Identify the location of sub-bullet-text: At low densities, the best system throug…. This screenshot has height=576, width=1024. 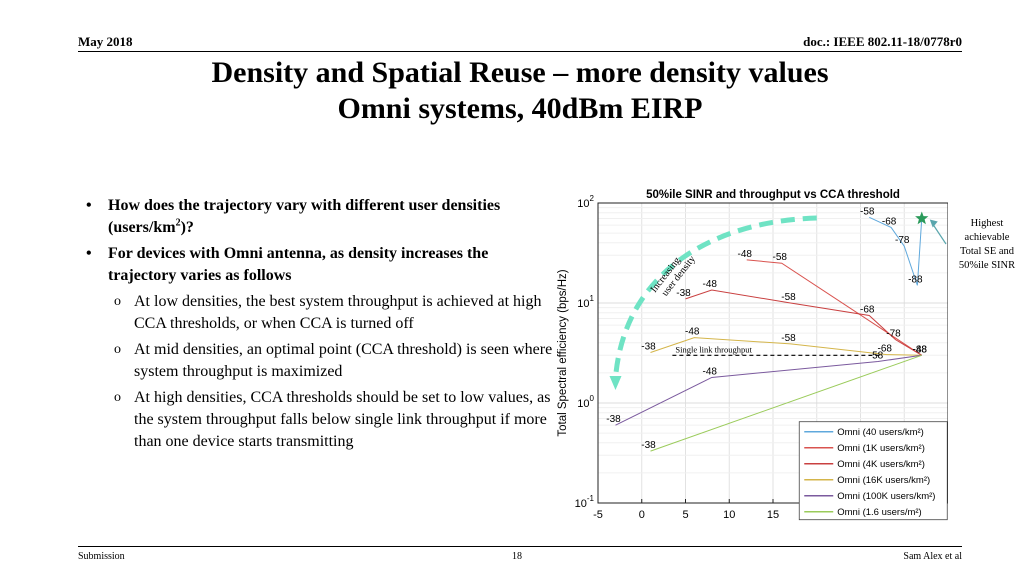
(338, 312).